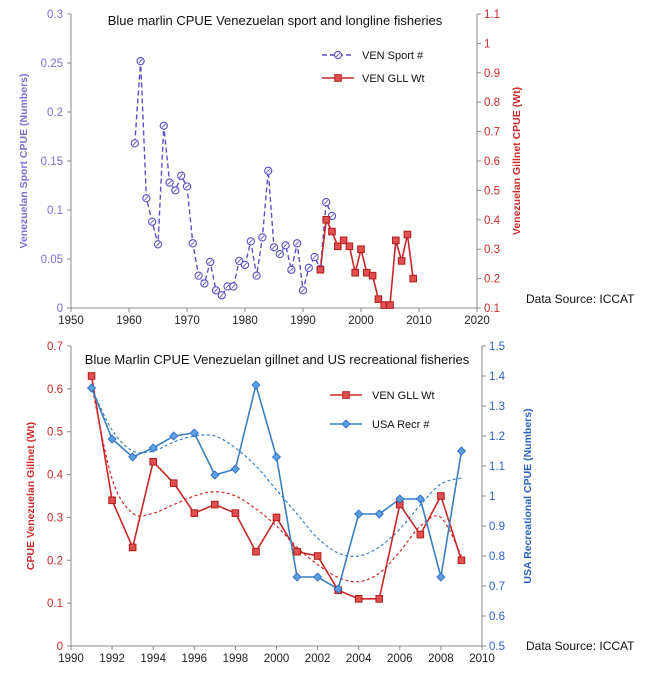 The image size is (649, 684). I want to click on x-tick-label: 1998, so click(236, 659).